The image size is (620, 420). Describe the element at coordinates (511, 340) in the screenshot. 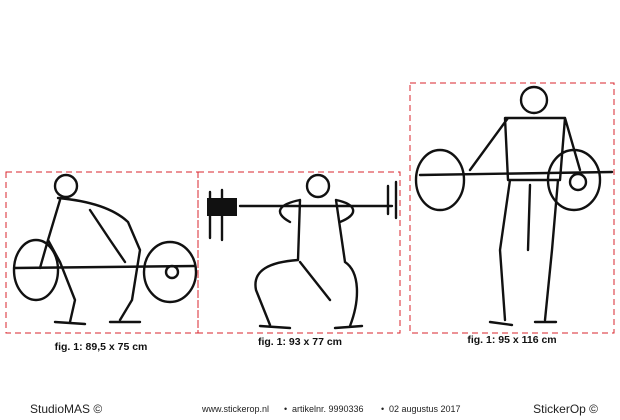

I see `figure-caption: fig. 1: 95 x 116 cm` at that location.